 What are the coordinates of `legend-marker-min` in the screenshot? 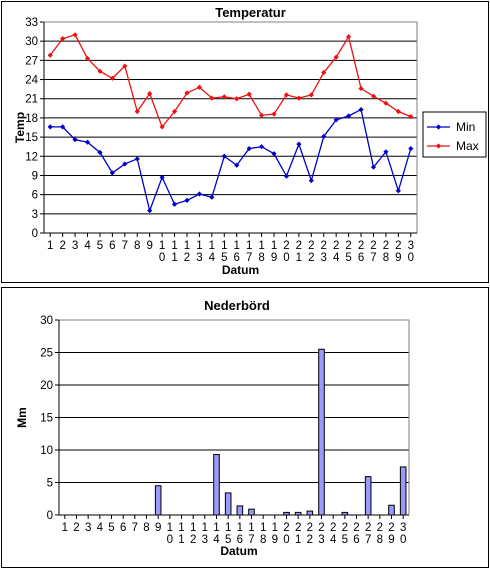 It's located at (438, 127).